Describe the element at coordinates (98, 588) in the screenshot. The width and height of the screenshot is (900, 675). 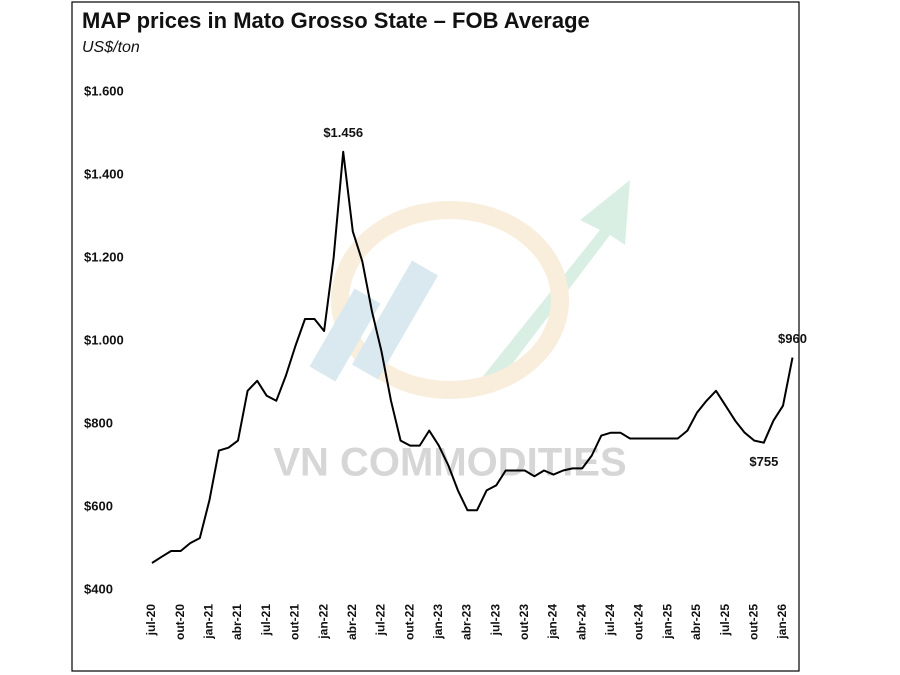
I see `y-tick-label: $400` at that location.